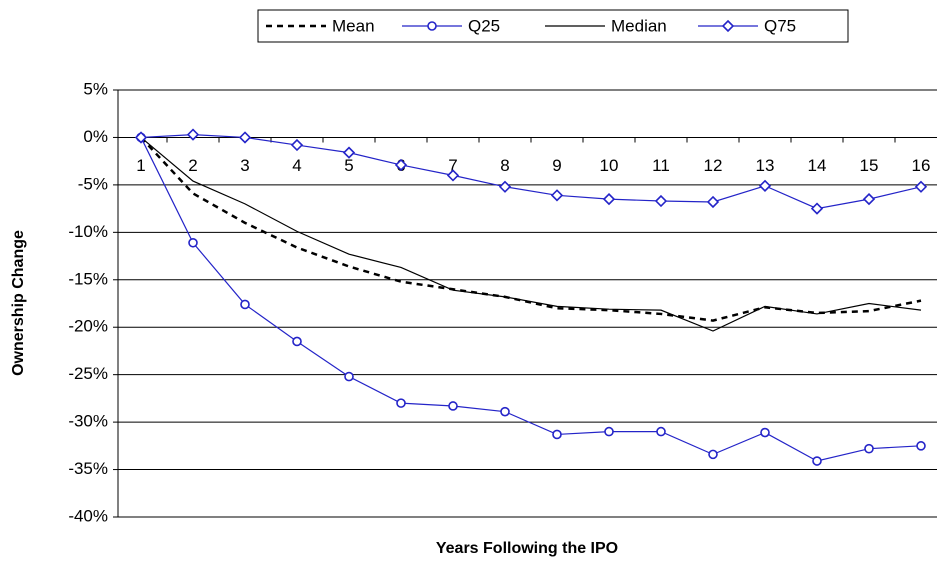  What do you see at coordinates (452, 165) in the screenshot?
I see `x-tick-label: 7` at bounding box center [452, 165].